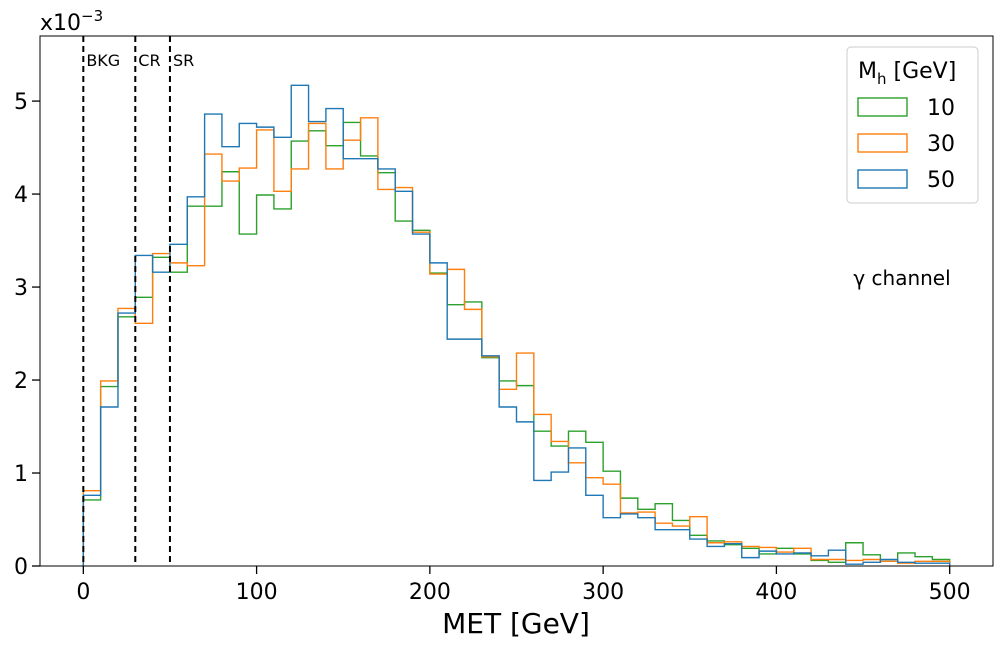  Describe the element at coordinates (103, 60) in the screenshot. I see `region-label-bkg: BKG` at that location.